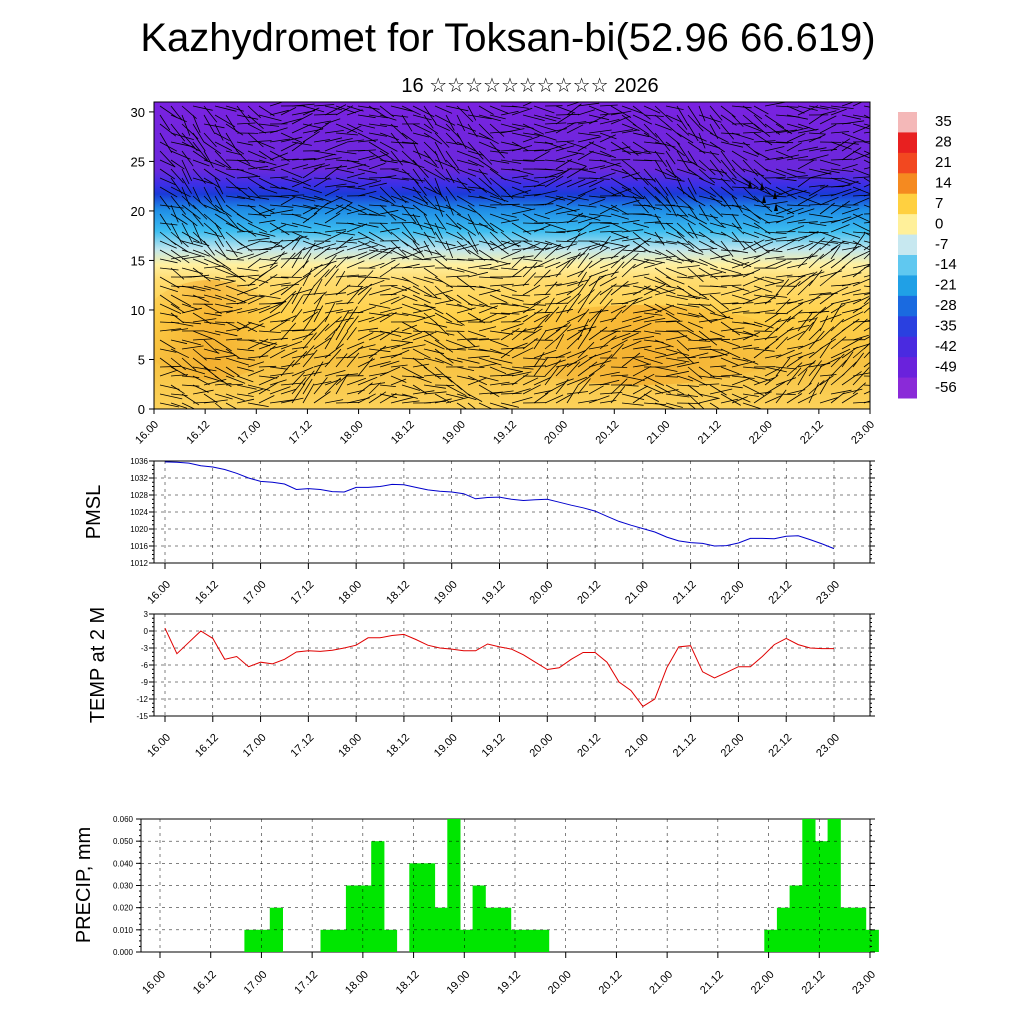 This screenshot has width=1024, height=1024. What do you see at coordinates (142, 716) in the screenshot?
I see `y-tick-label: -15` at bounding box center [142, 716].